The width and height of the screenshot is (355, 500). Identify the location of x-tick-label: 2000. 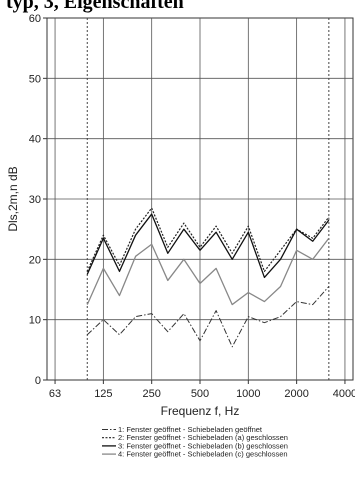
(296, 394).